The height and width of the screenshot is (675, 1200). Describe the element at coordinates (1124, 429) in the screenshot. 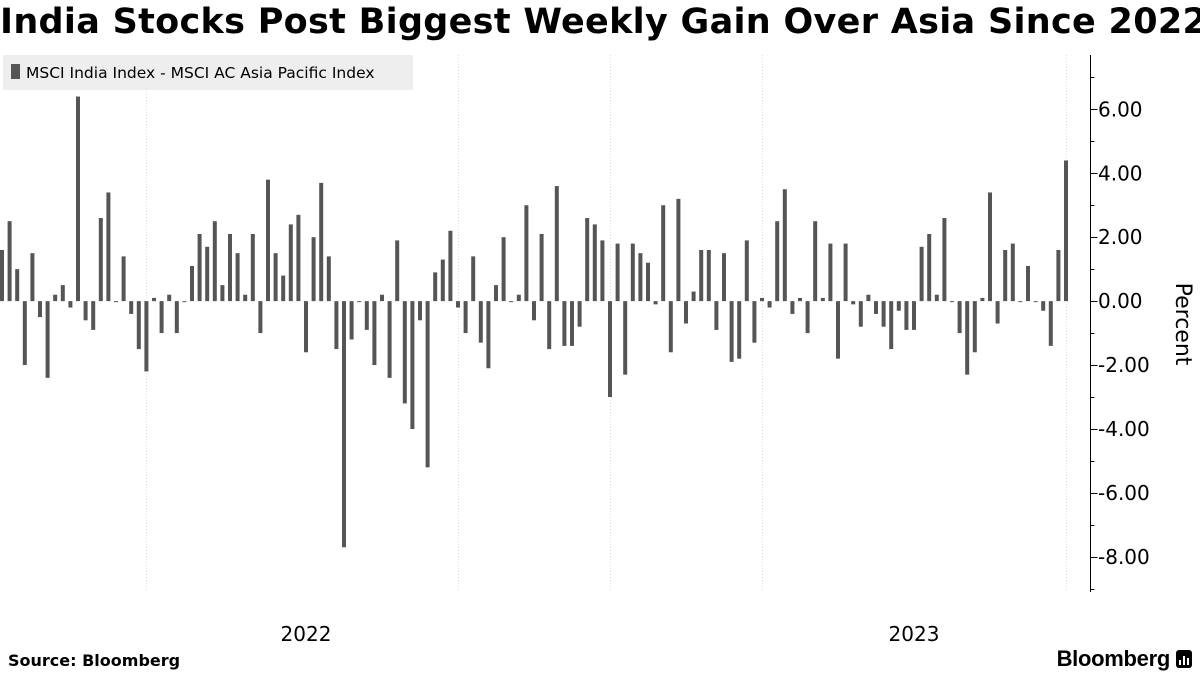

I see `y-tick-label: -4.00` at that location.